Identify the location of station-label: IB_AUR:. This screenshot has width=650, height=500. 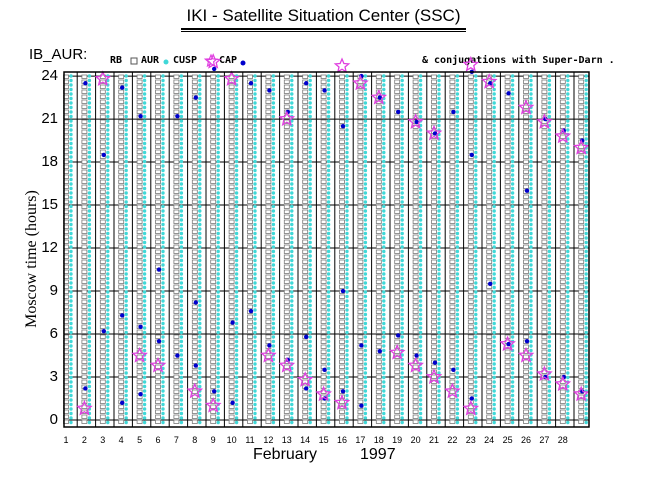
(58, 54).